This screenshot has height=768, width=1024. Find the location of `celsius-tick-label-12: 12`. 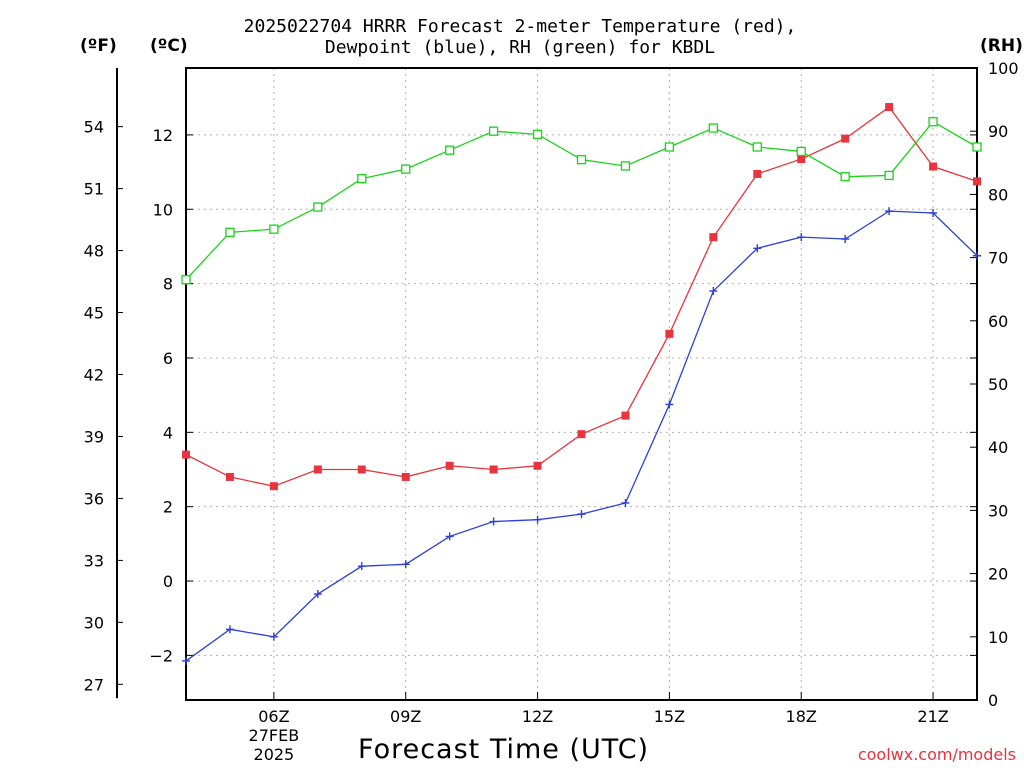

celsius-tick-label-12: 12 is located at coordinates (163, 135).